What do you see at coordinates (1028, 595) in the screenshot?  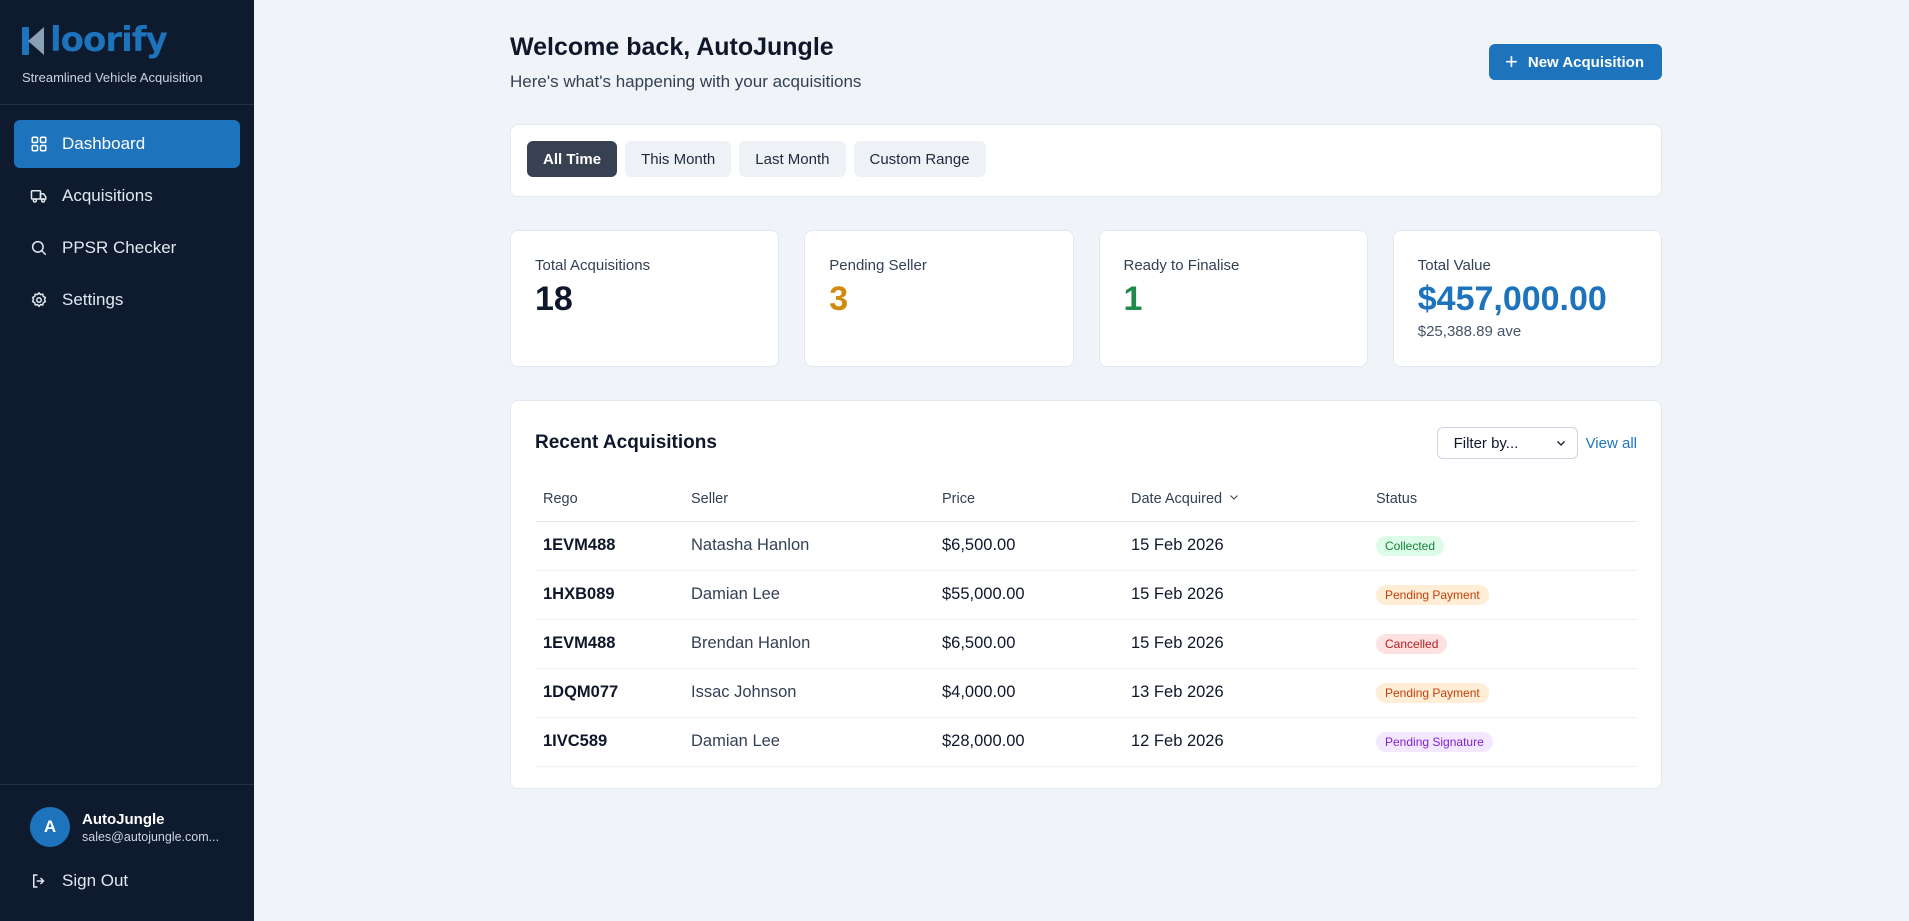 I see `cell-price: $55,000.00` at bounding box center [1028, 595].